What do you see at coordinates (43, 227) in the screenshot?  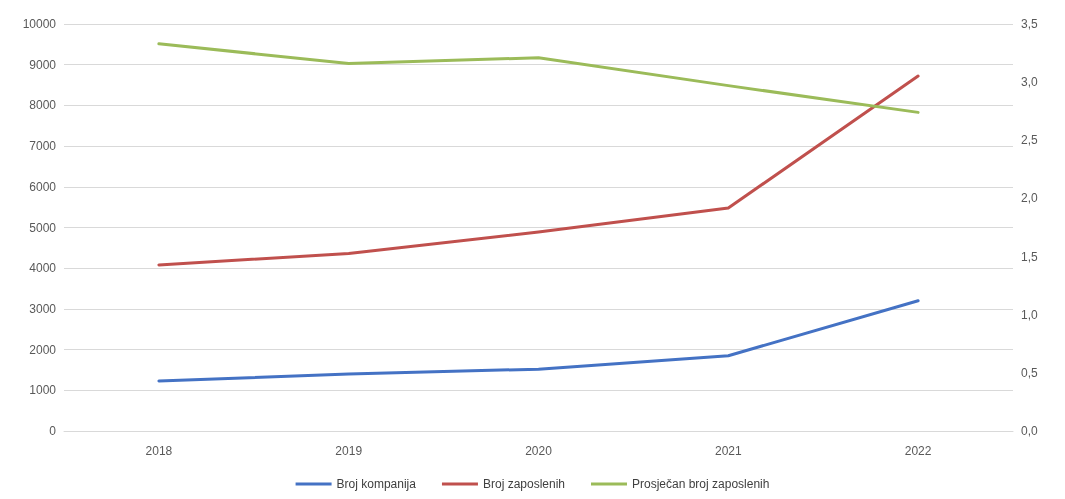 I see `y-tick-label: 5000` at bounding box center [43, 227].